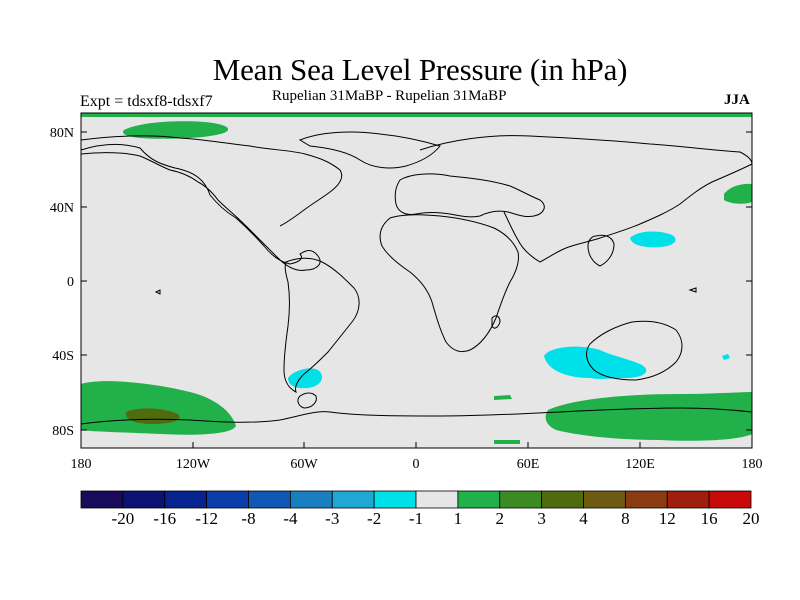  I want to click on lon-label-120w: 120W, so click(193, 464).